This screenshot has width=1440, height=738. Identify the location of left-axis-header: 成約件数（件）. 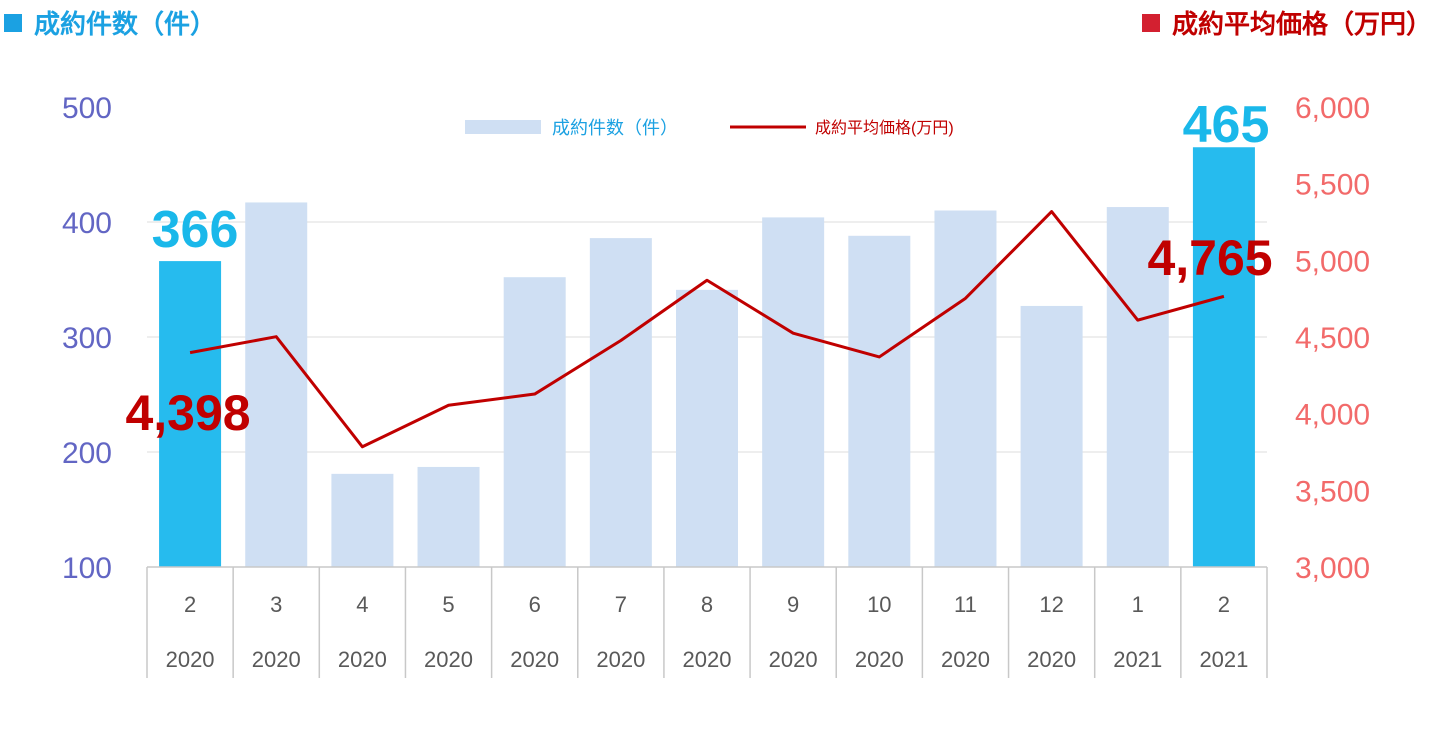
(110, 22).